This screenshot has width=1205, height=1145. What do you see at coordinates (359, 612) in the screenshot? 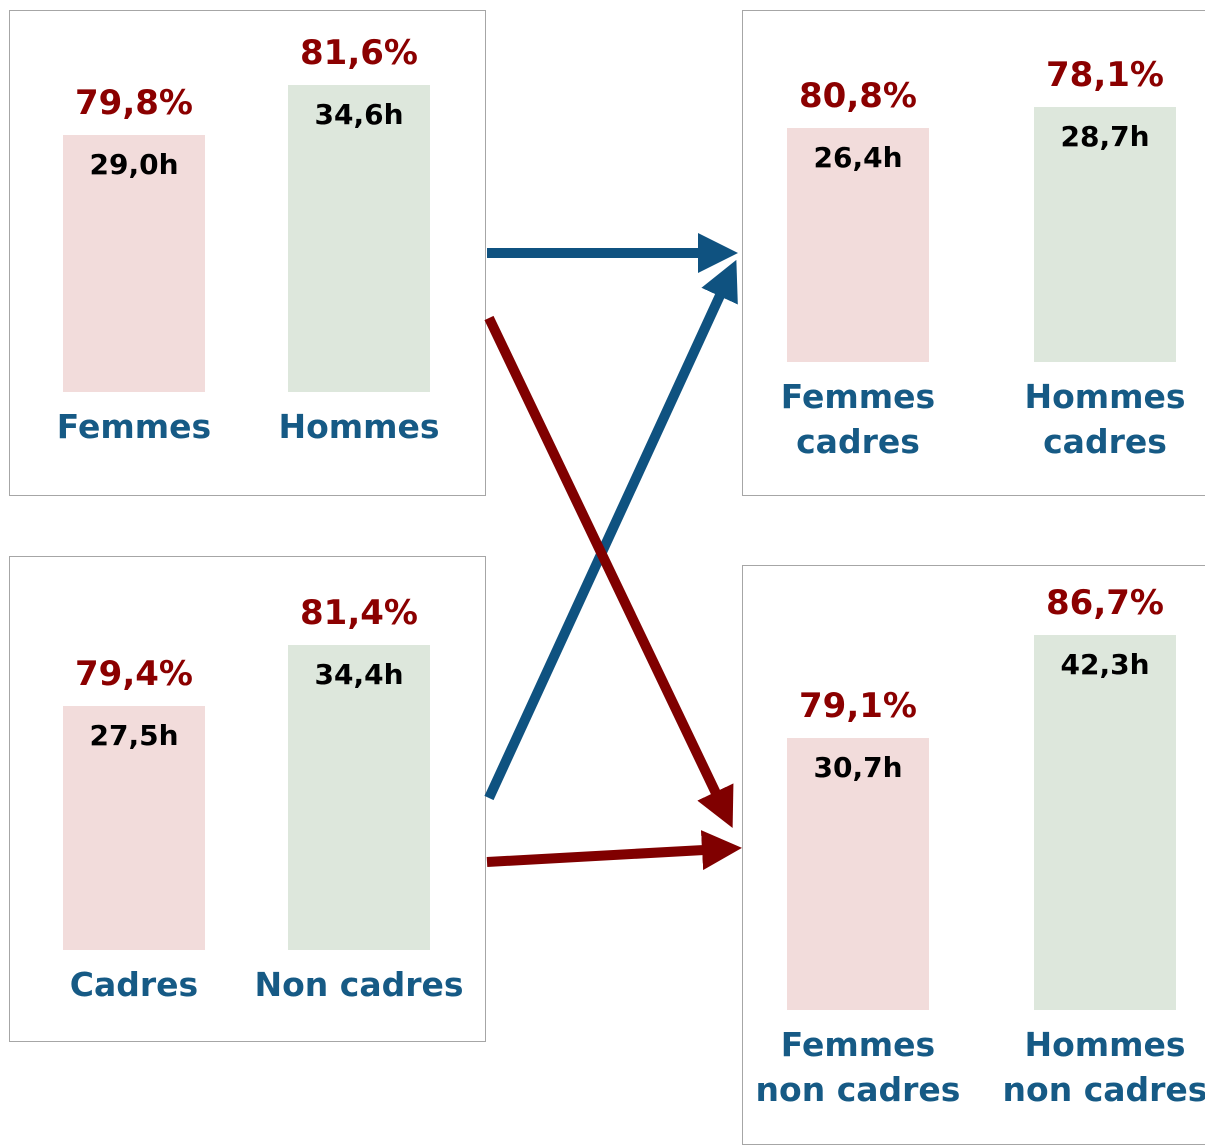
I see `rate-label: 81,4%` at bounding box center [359, 612].